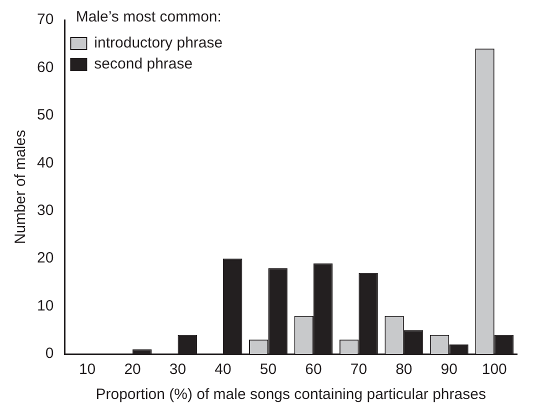 The height and width of the screenshot is (418, 535). I want to click on x-tick-label: 100, so click(494, 369).